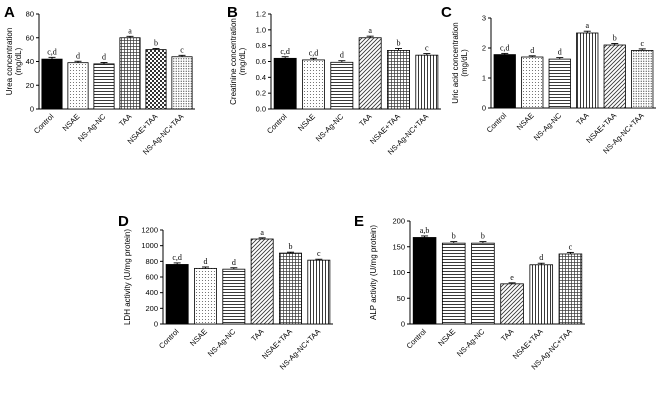  I want to click on panel-letter: D, so click(123, 221).